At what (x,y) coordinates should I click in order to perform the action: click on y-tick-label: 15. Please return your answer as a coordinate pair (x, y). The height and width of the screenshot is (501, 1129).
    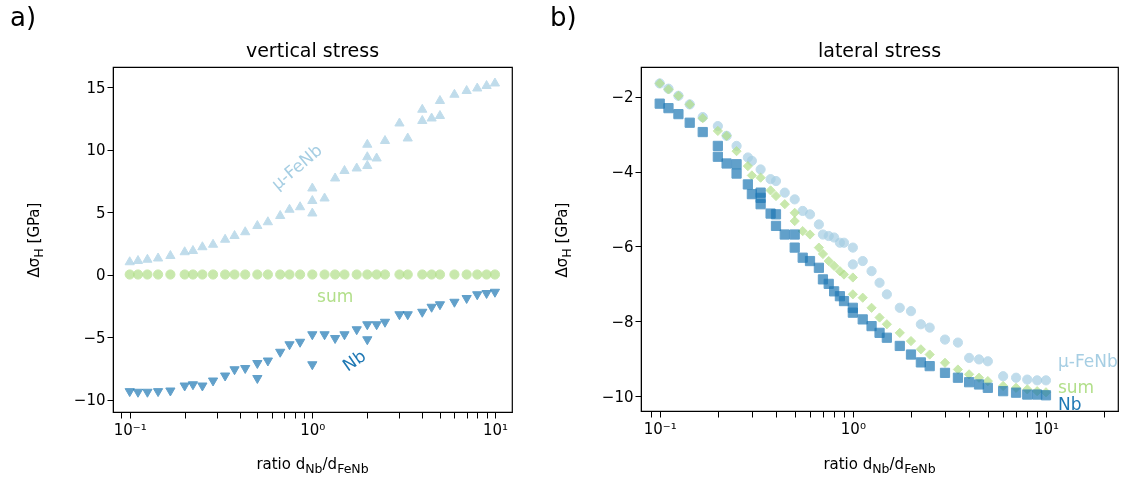
    Looking at the image, I should click on (96, 87).